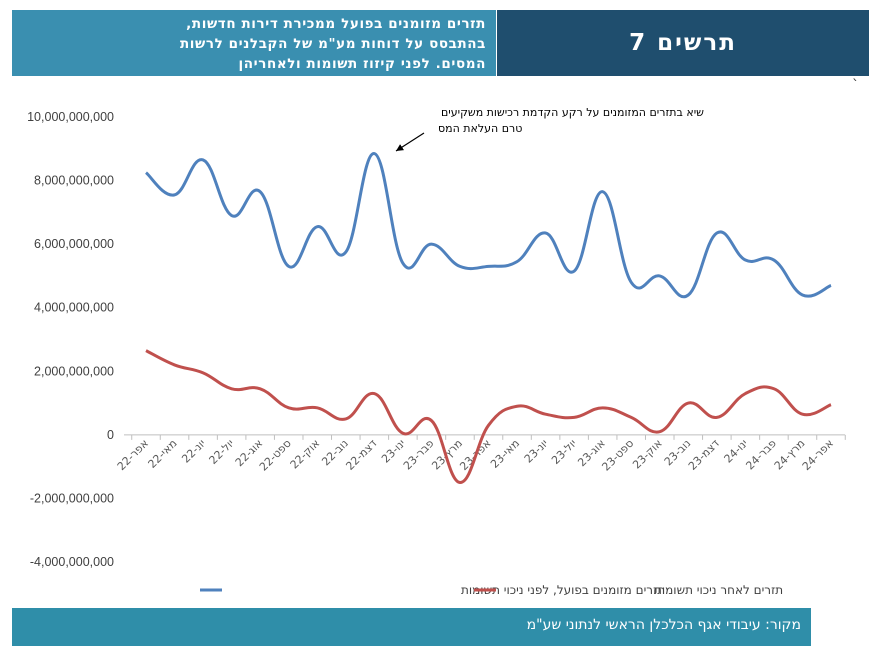 The height and width of the screenshot is (656, 874). Describe the element at coordinates (362, 64) in the screenshot. I see `subtitle-line: המסים. לפני קיזוז תשומות ולאחריהן` at that location.